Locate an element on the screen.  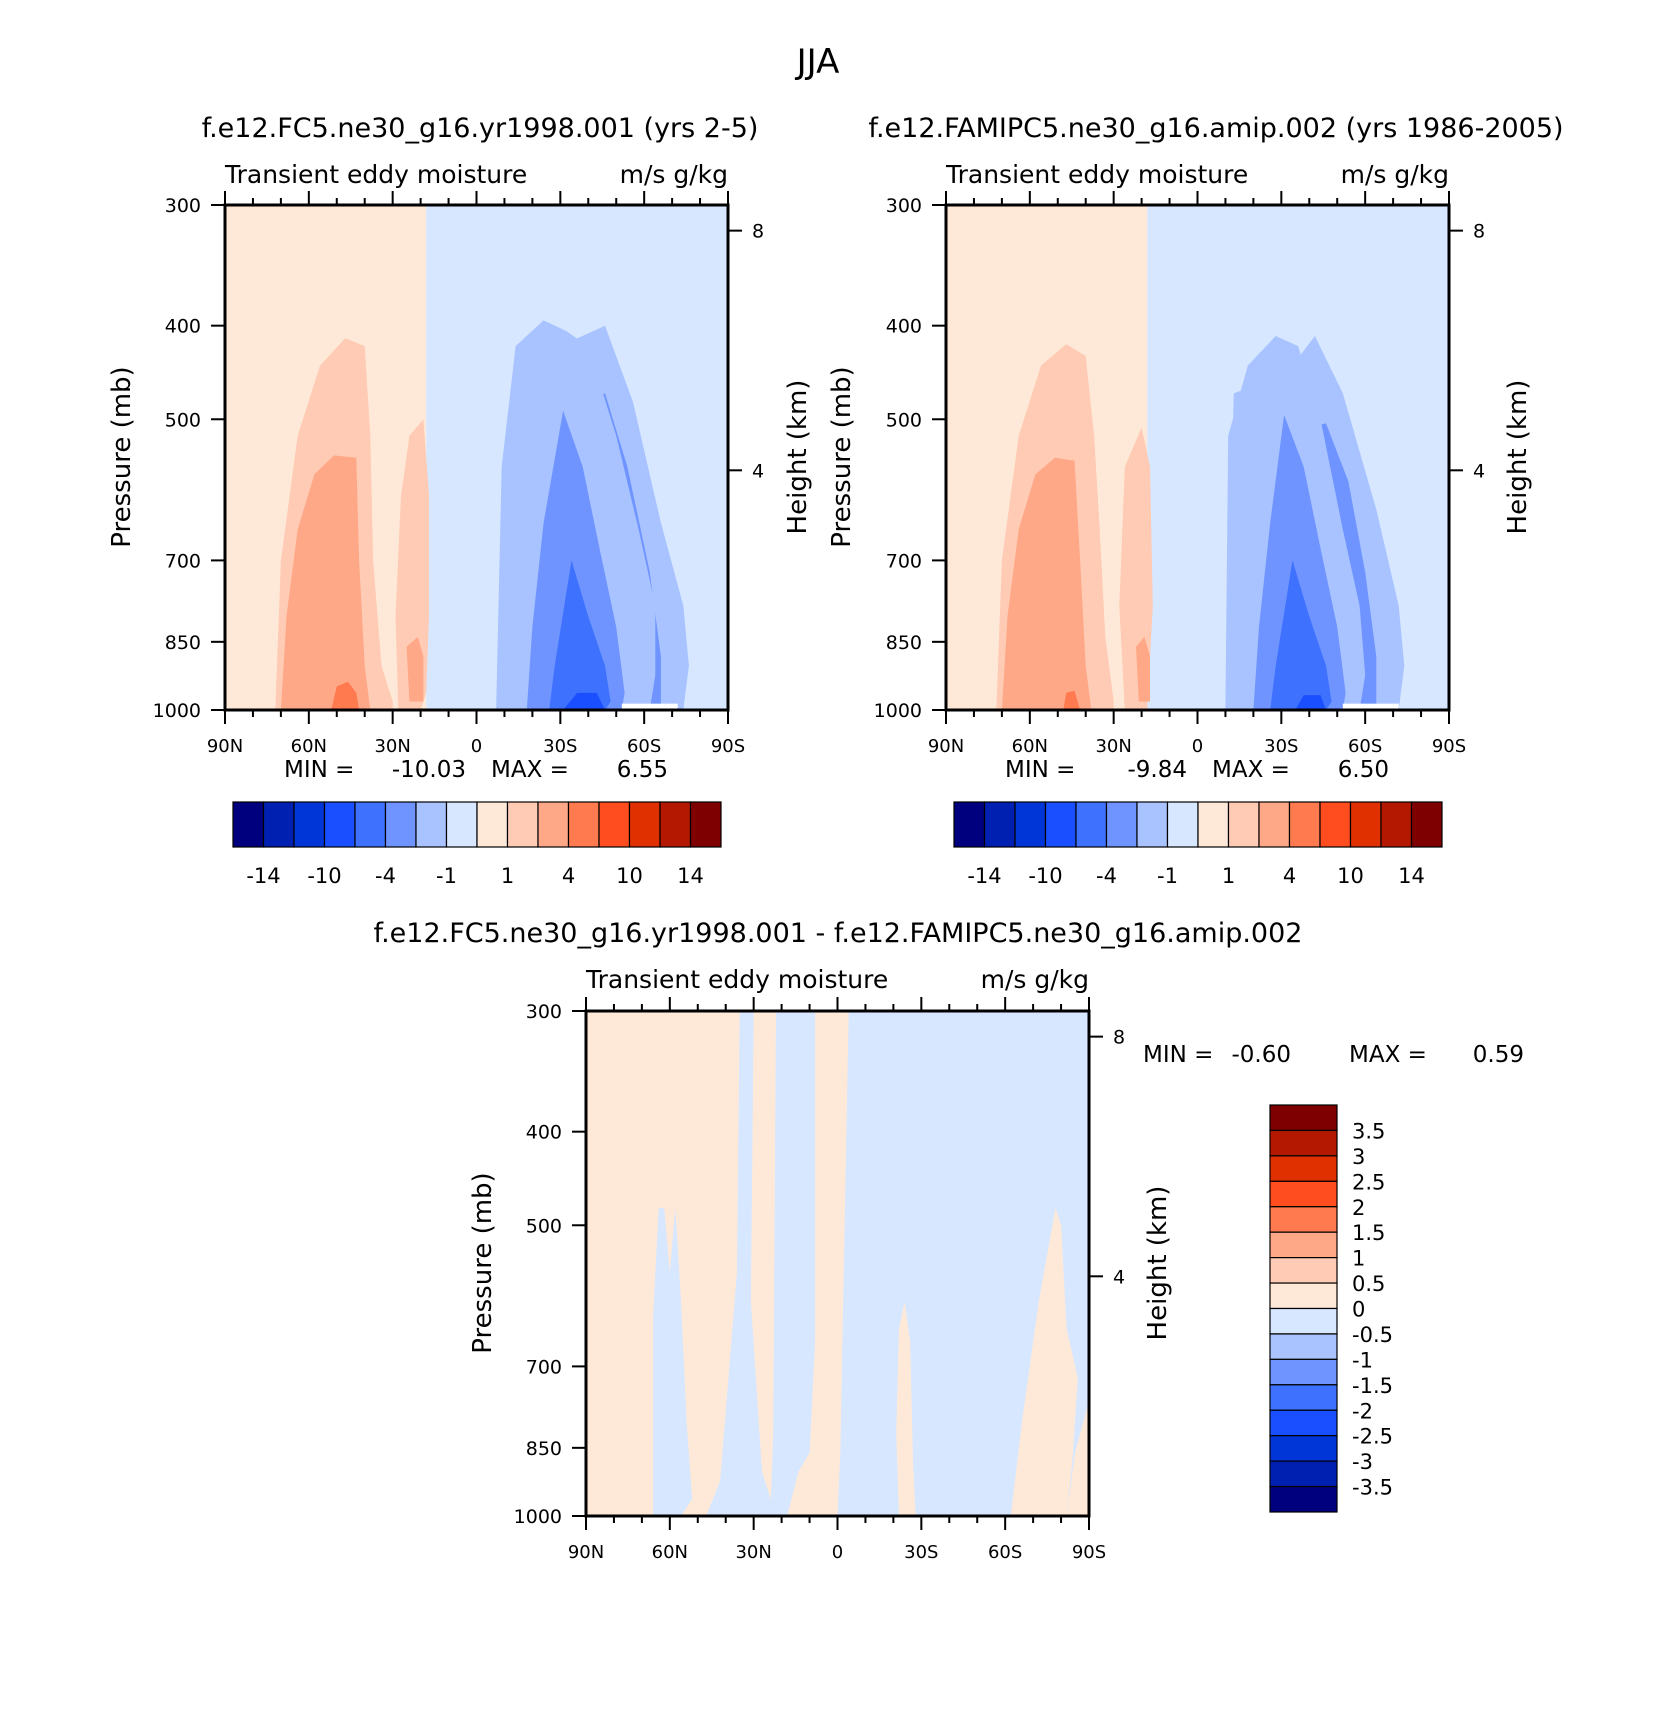
panel-3-min-value: -0.60 is located at coordinates (1261, 1055).